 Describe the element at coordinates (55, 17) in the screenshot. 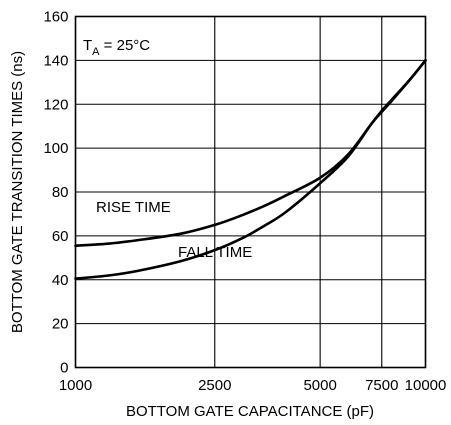

I see `y-tick-label: 160` at that location.